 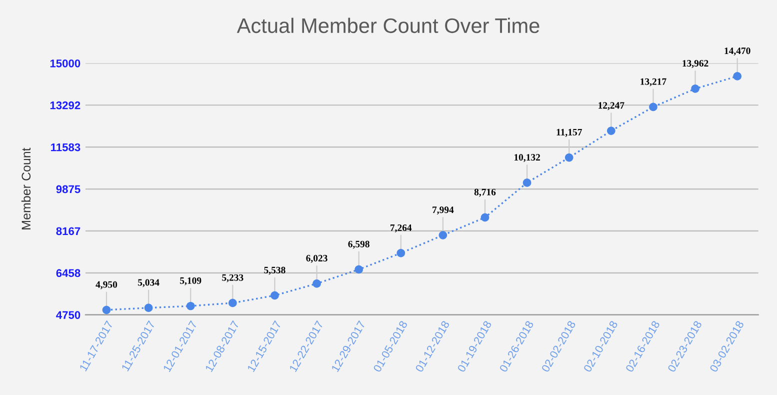 What do you see at coordinates (443, 210) in the screenshot?
I see `data-label: 7,994` at bounding box center [443, 210].